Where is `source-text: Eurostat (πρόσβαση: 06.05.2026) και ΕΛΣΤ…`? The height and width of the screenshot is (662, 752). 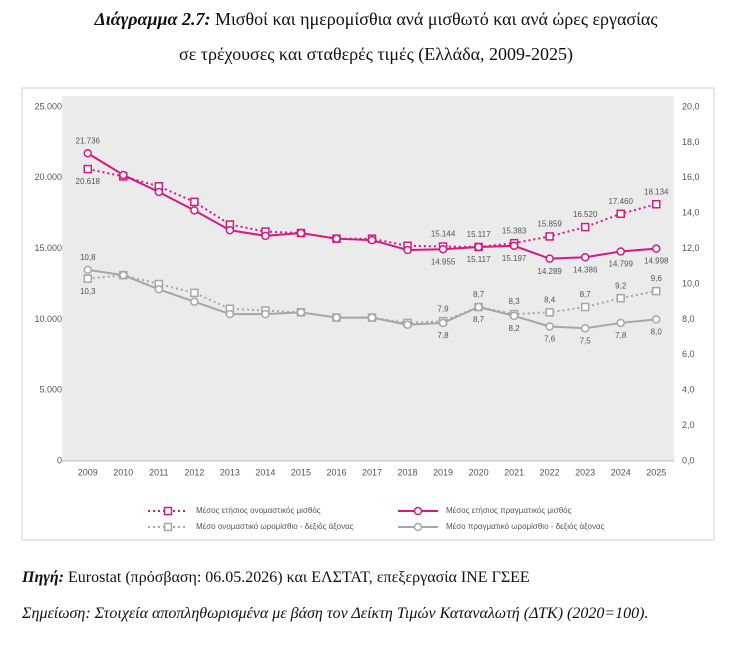
source-text: Eurostat (πρόσβαση: 06.05.2026) και ΕΛΣΤ… is located at coordinates (299, 577).